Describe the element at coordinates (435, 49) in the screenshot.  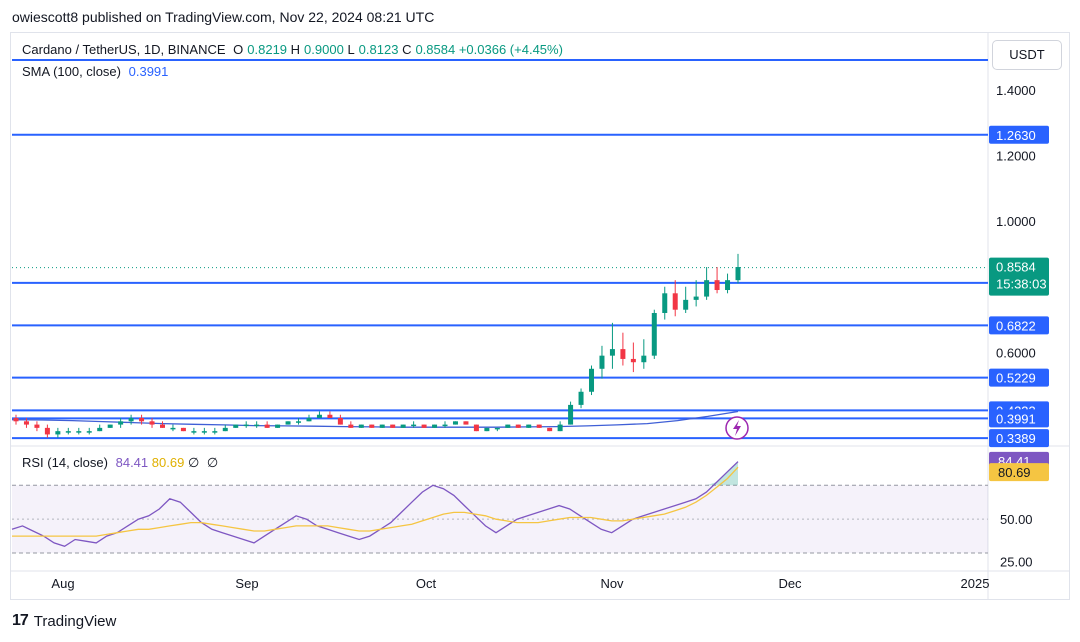
I see `close-value: 0.8584` at that location.